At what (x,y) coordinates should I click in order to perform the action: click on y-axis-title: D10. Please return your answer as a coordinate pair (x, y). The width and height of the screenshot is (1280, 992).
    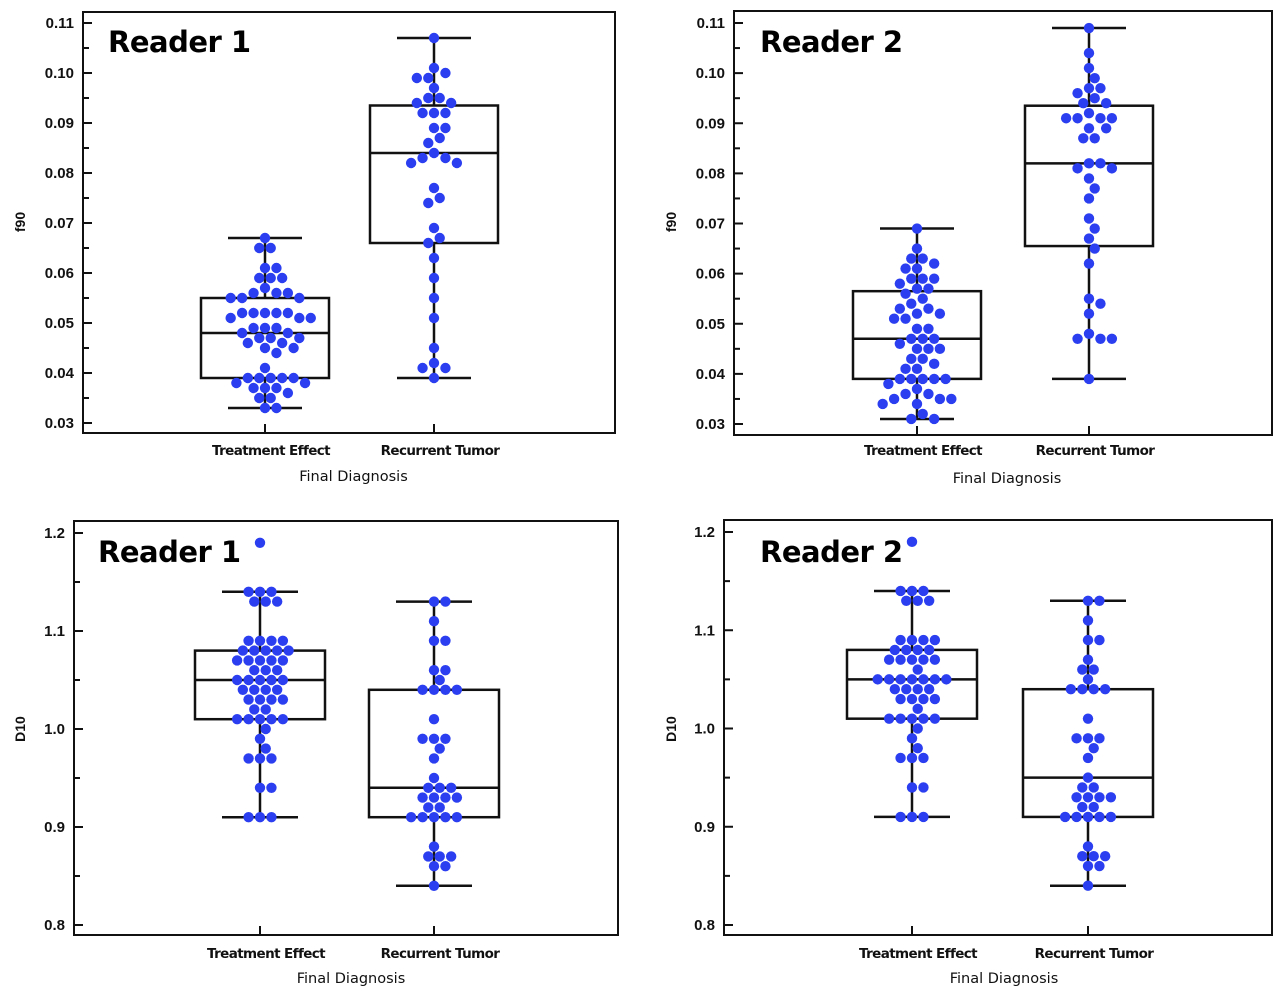
    Looking at the image, I should click on (20, 729).